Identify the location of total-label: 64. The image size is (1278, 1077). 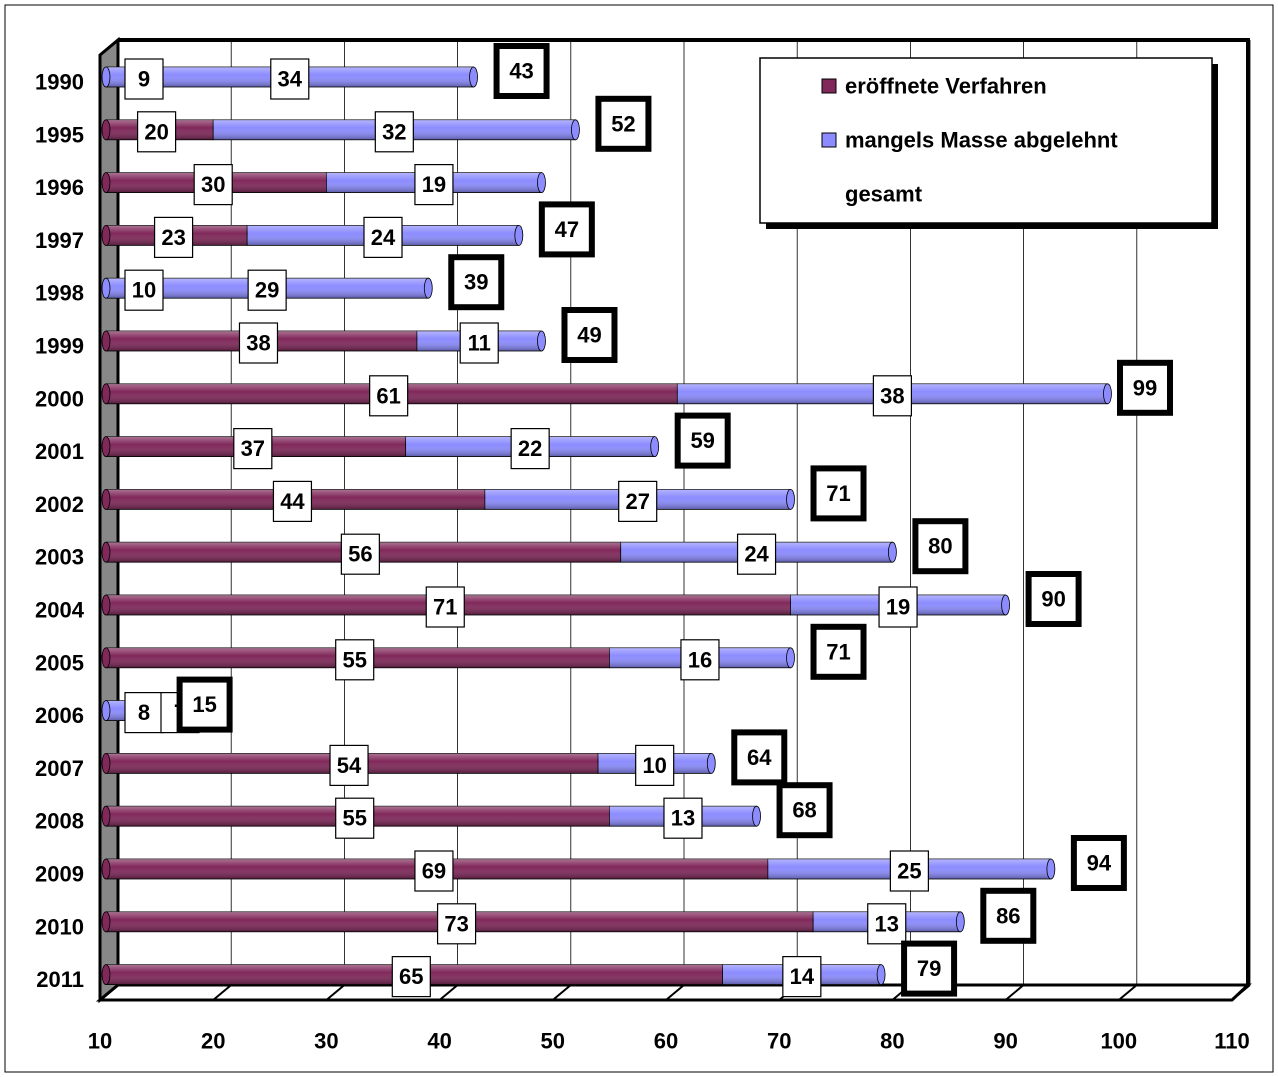
(759, 757).